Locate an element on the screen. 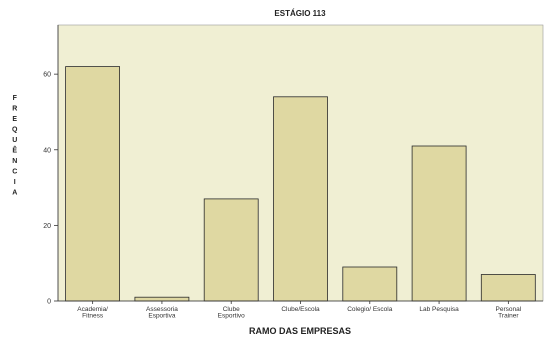  x-category-label: Esportiva is located at coordinates (161, 316).